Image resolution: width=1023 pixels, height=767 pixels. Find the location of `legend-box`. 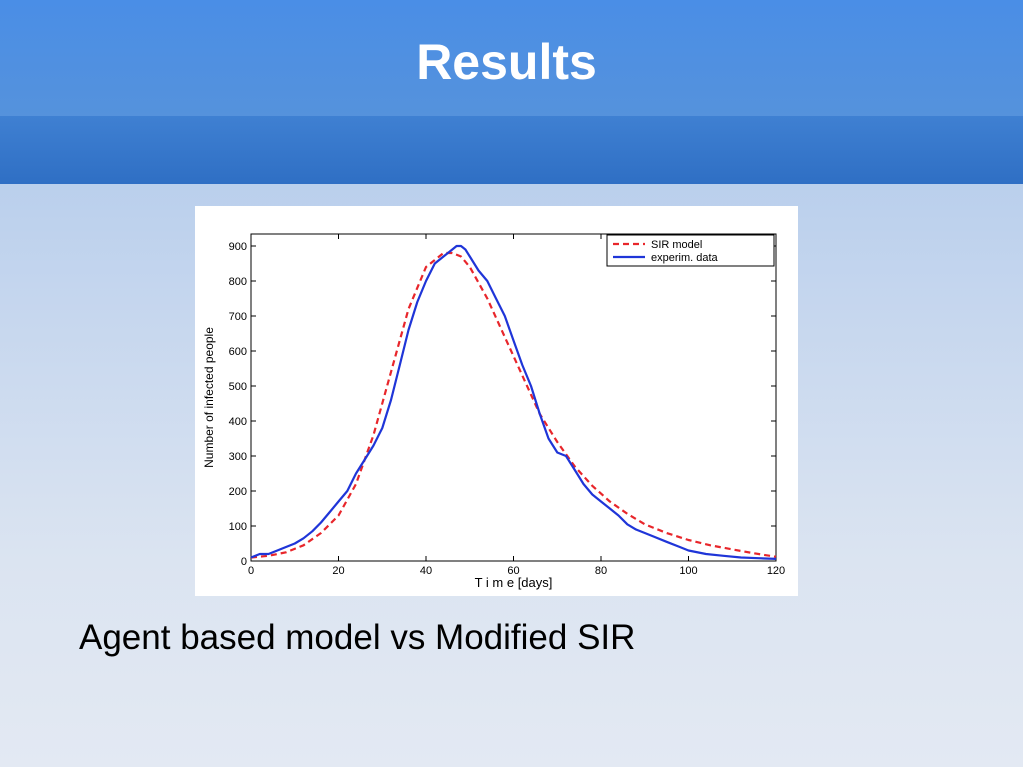

legend-box is located at coordinates (690, 250).